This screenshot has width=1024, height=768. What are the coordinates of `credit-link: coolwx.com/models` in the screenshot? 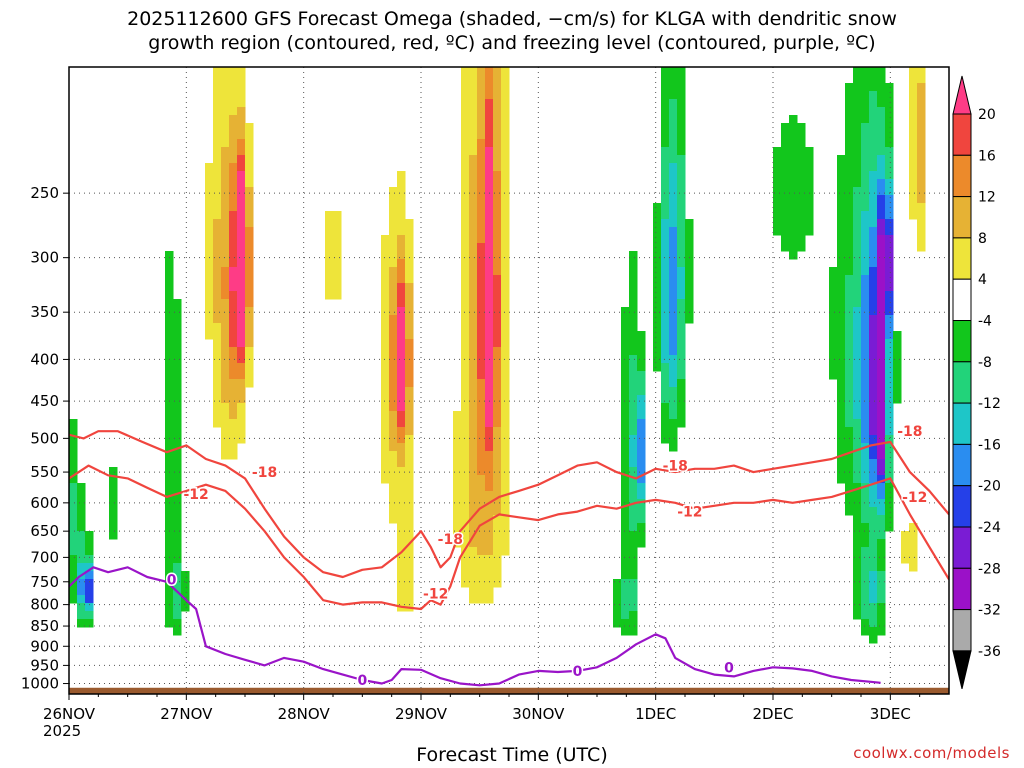 It's located at (931, 753).